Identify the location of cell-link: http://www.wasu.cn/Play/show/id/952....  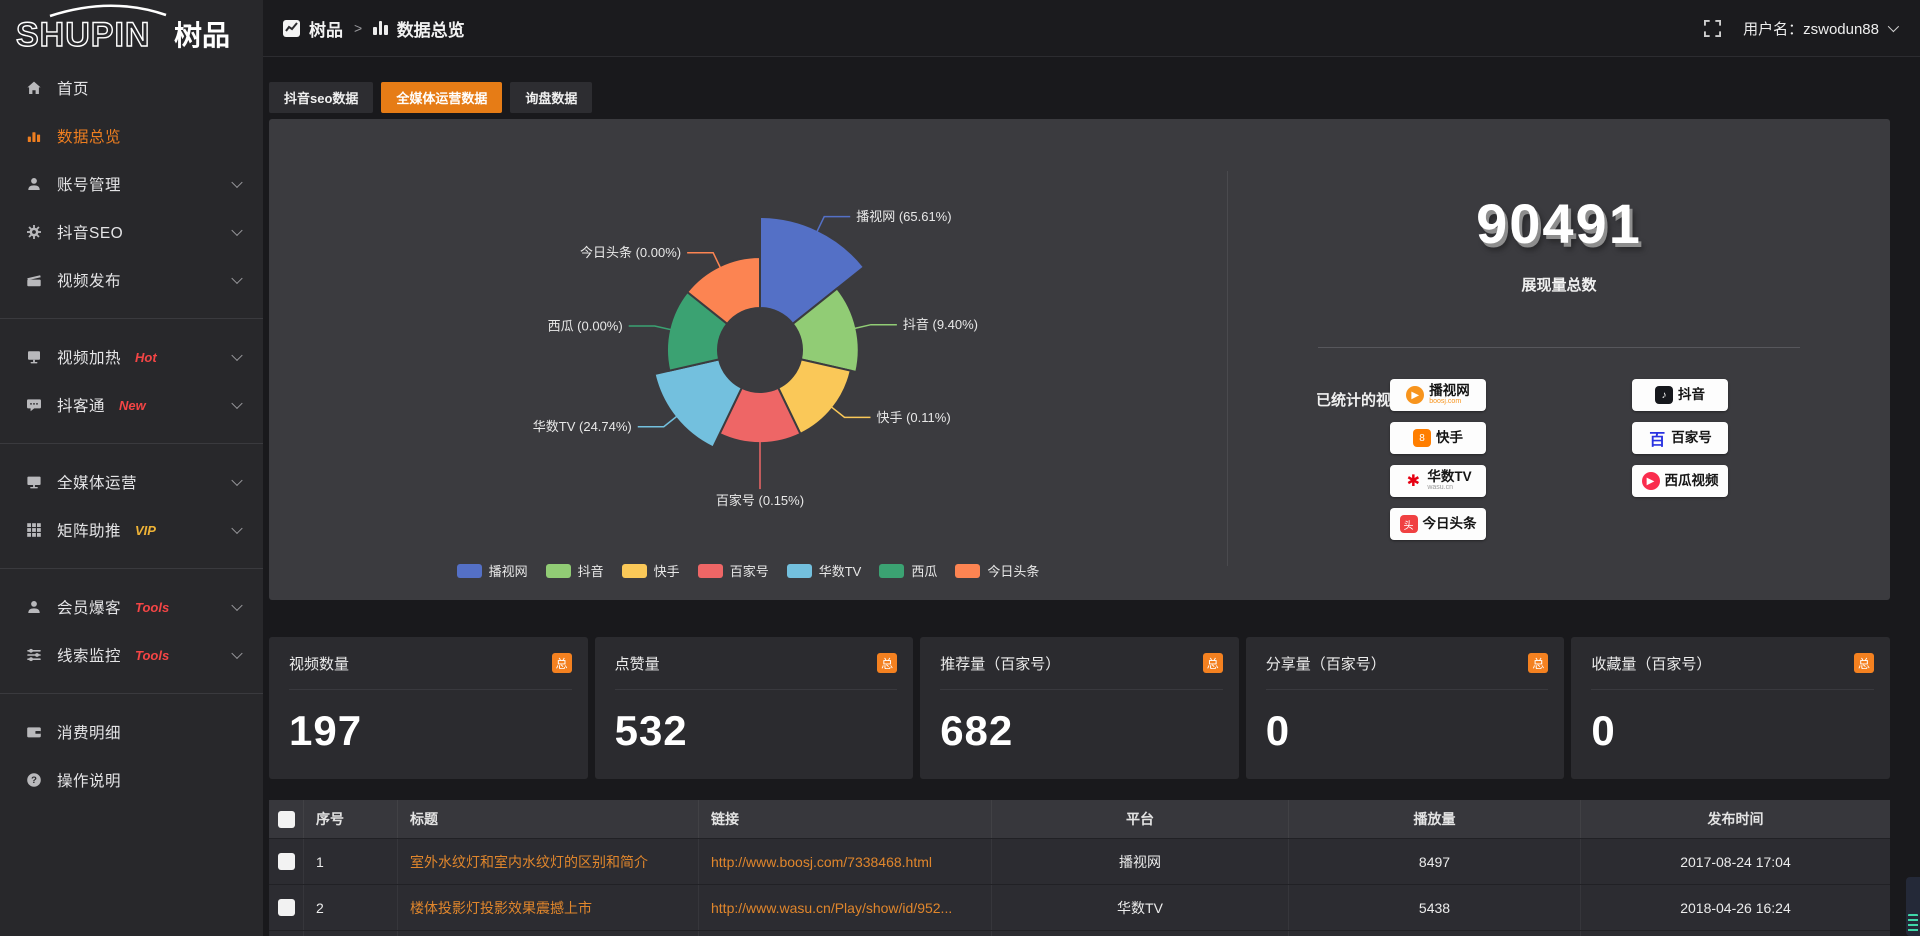
(845, 907).